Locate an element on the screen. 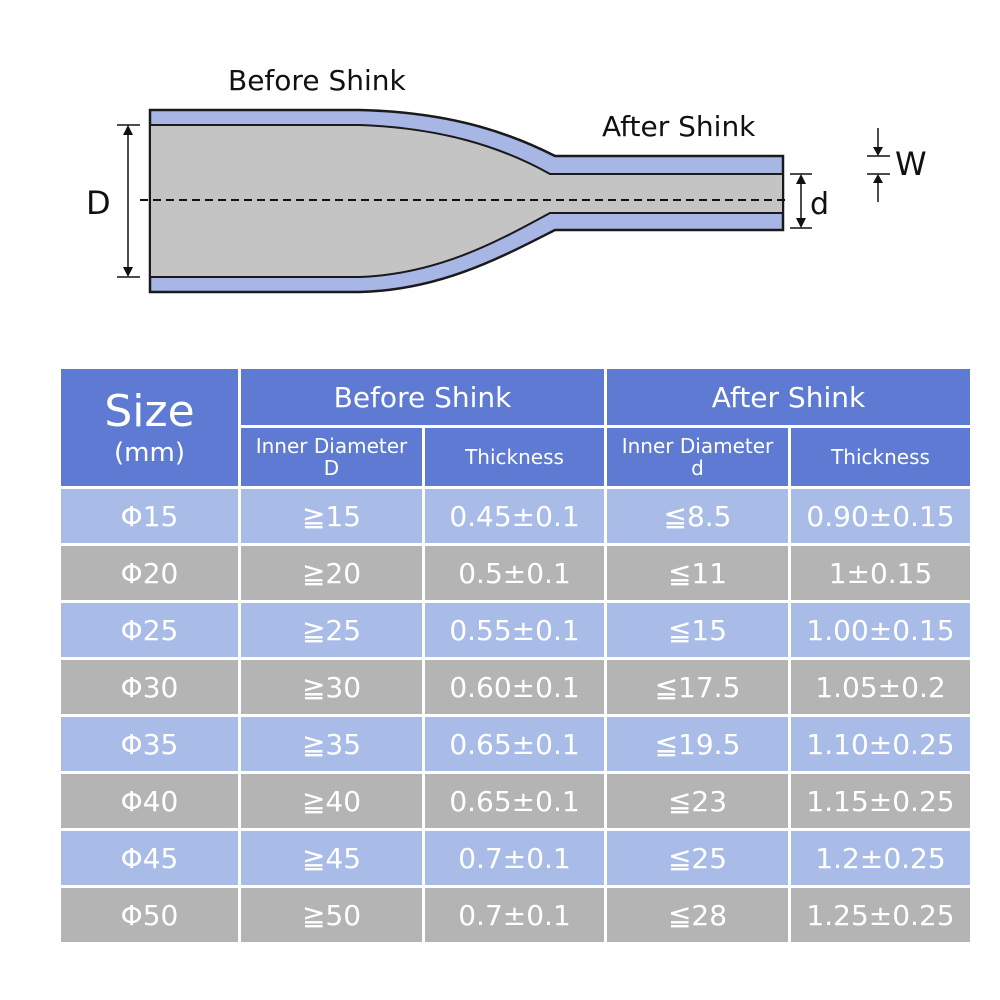  table-row: Φ30 ≧30 0.60±0.1 ≦17.5 1.05±0.2 is located at coordinates (515, 687).